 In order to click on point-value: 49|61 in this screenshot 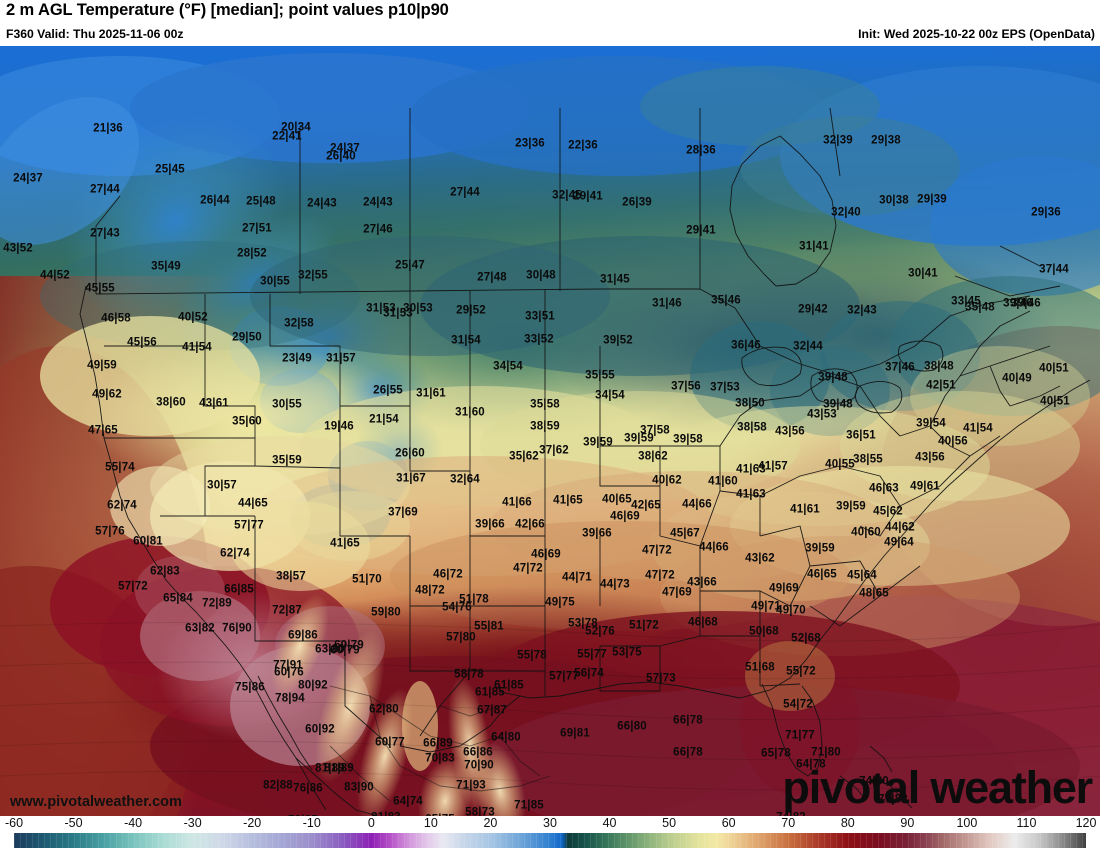, I will do `click(925, 486)`.